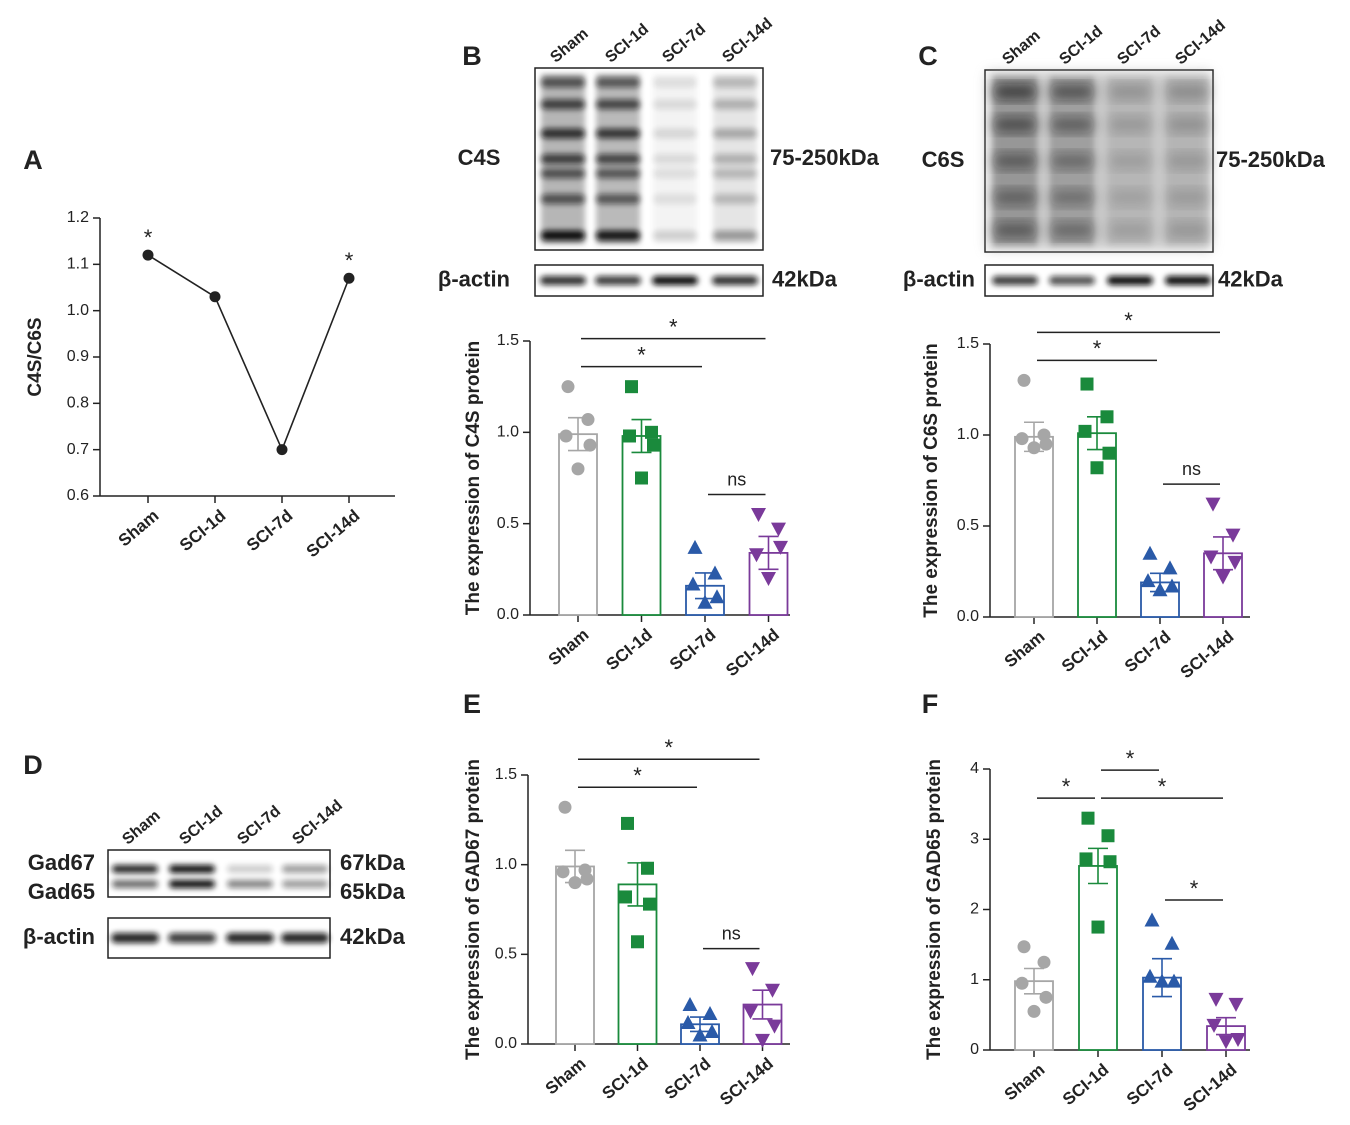 This screenshot has width=1350, height=1125. What do you see at coordinates (939, 278) in the screenshot?
I see `blot-label: β-actin` at bounding box center [939, 278].